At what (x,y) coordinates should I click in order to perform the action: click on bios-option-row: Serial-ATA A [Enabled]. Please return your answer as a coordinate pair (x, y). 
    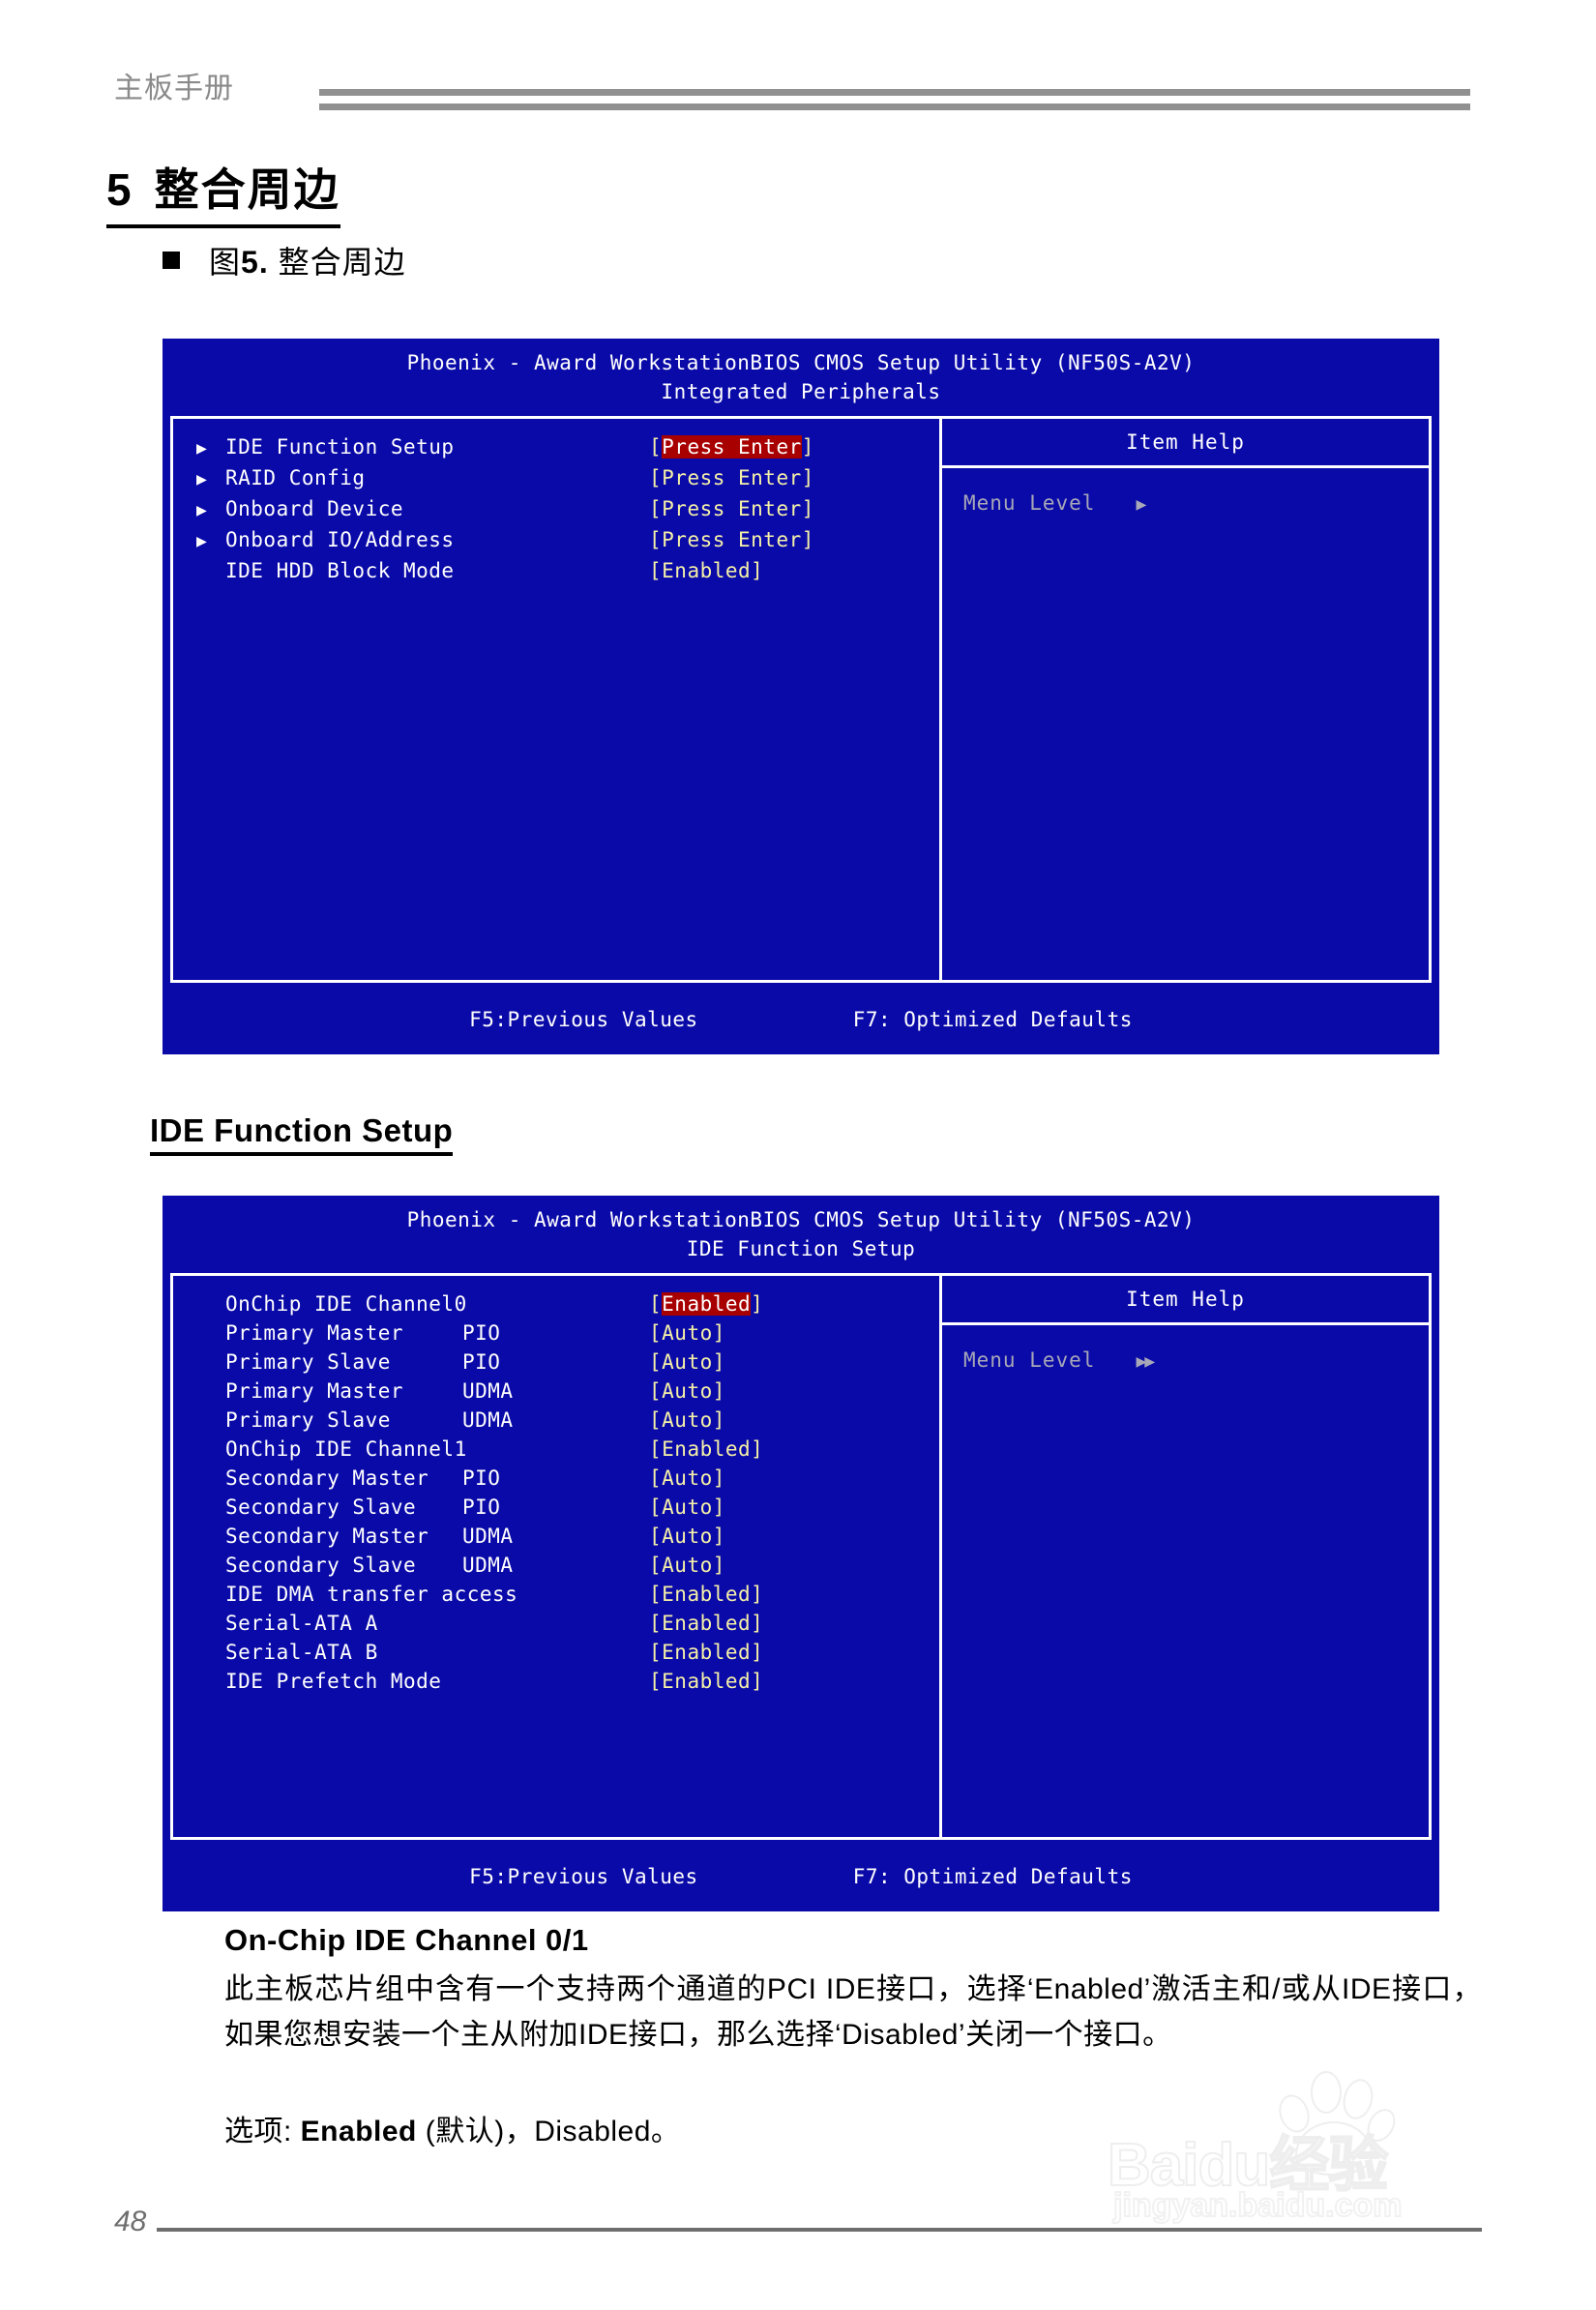
    Looking at the image, I should click on (556, 1623).